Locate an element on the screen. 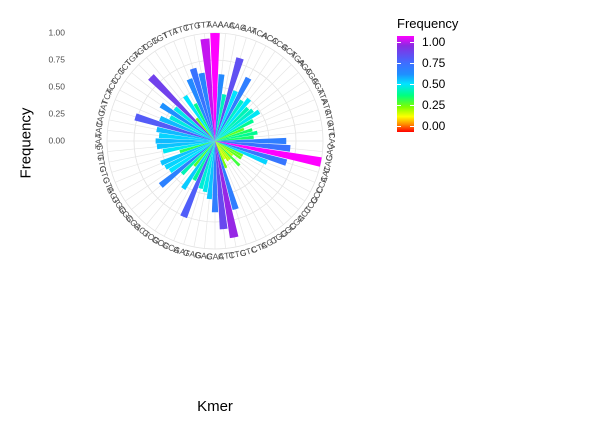 The height and width of the screenshot is (424, 605). kmer-label-taa: TAA is located at coordinates (98, 141).